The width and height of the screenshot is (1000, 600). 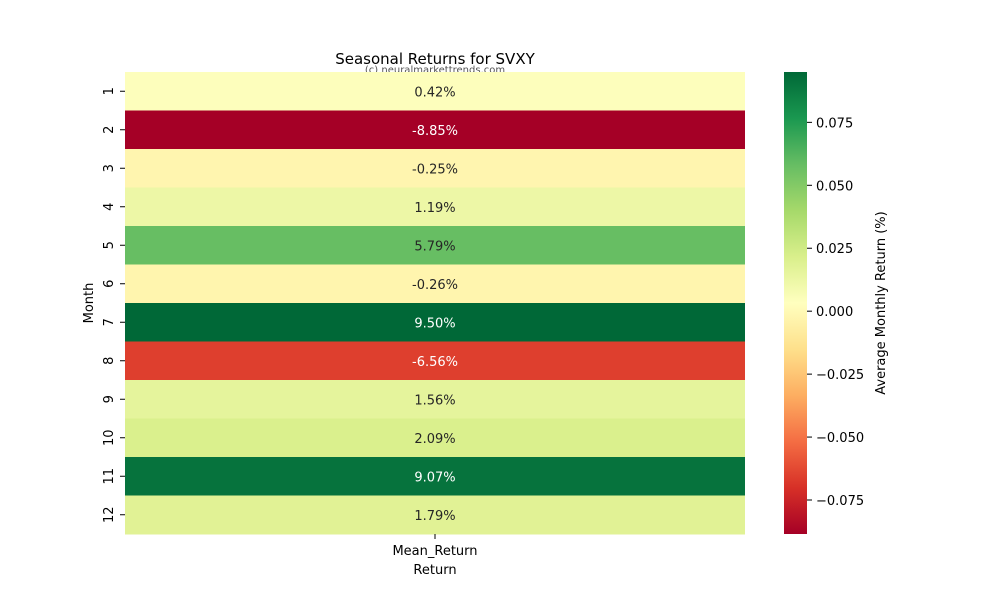 I want to click on y-tick-label: 1, so click(x=109, y=91).